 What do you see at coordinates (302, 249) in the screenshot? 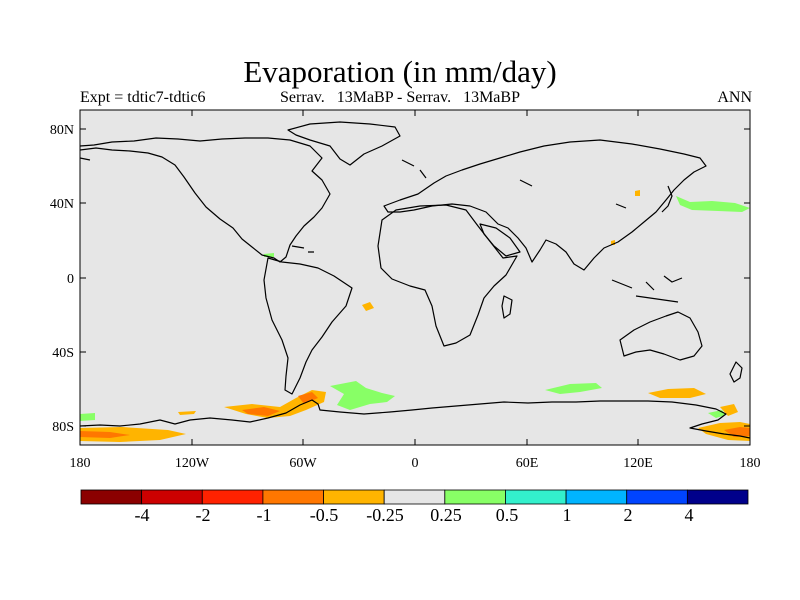
I see `coastline-caribbean` at bounding box center [302, 249].